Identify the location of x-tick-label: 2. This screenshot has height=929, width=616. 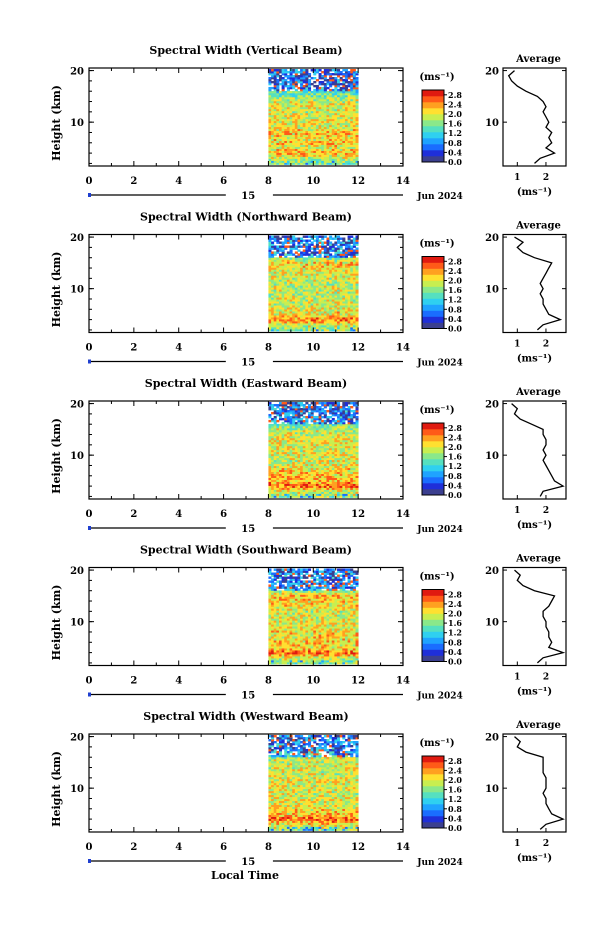
(133, 348).